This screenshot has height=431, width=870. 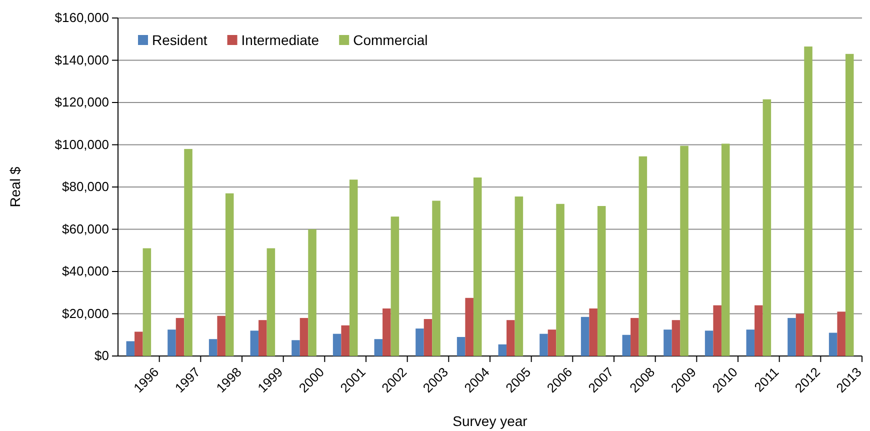 What do you see at coordinates (280, 40) in the screenshot?
I see `legend-label: Intermediate` at bounding box center [280, 40].